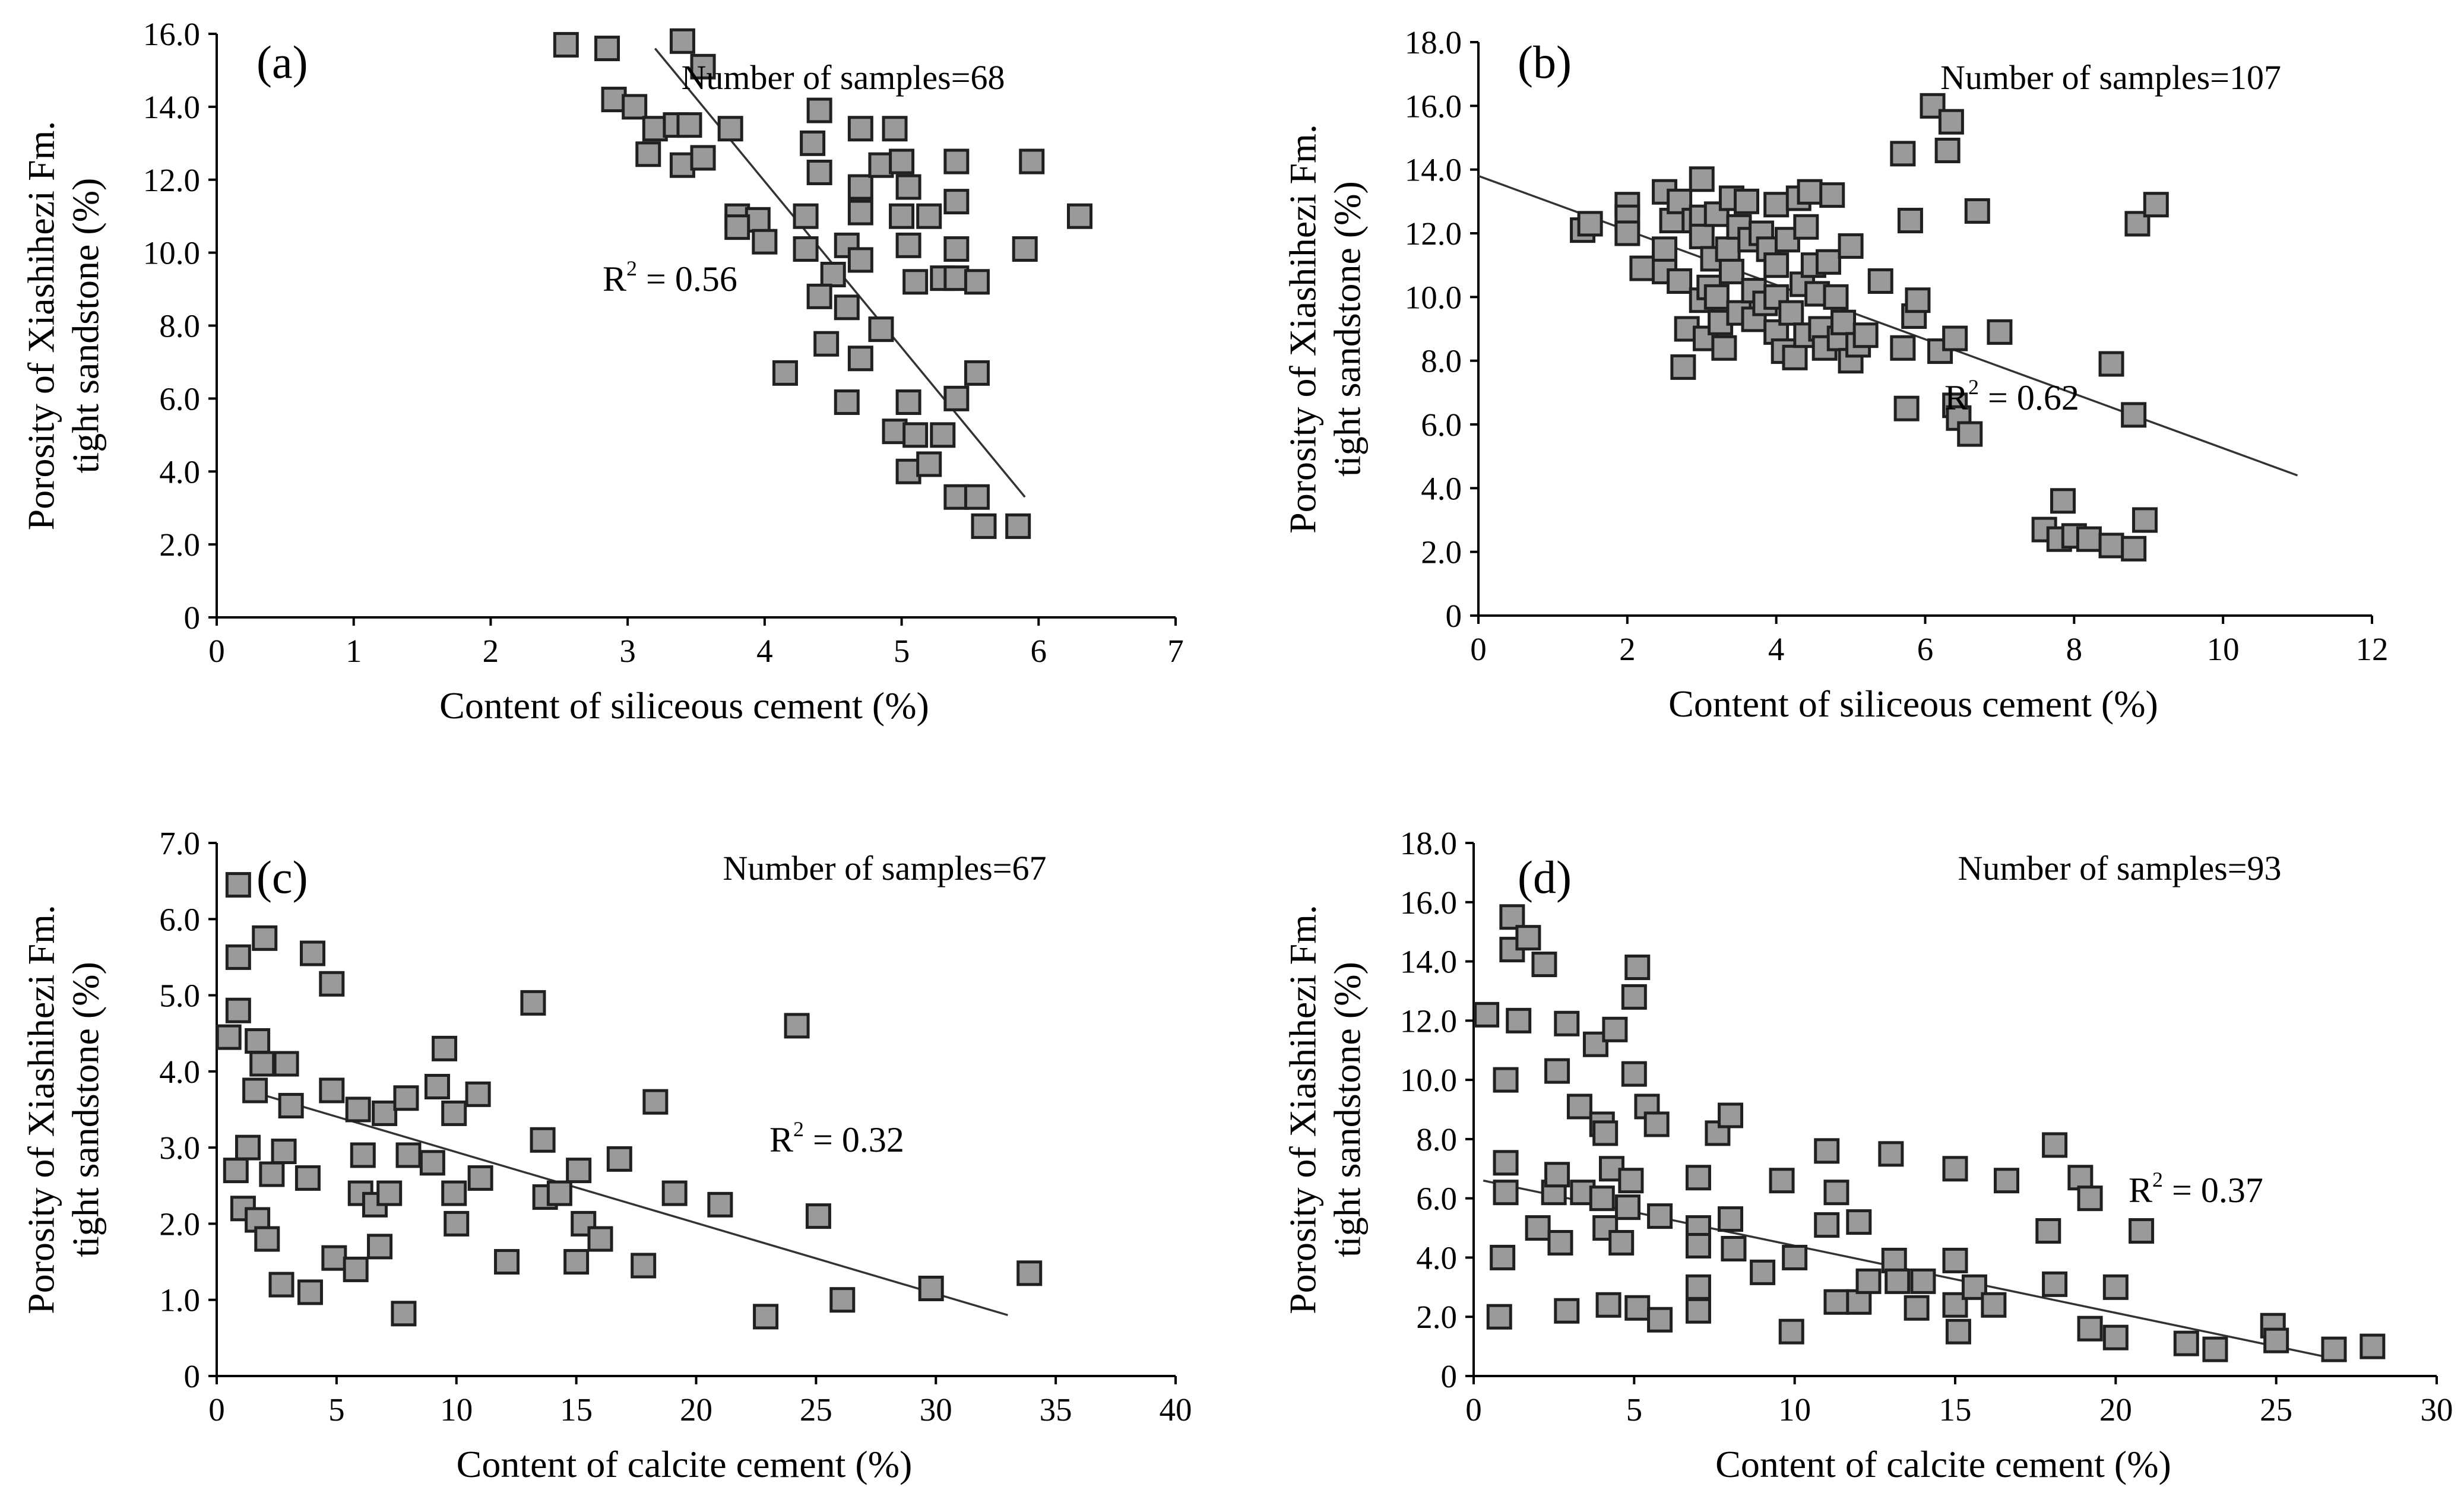 The width and height of the screenshot is (2464, 1509). What do you see at coordinates (1056, 1409) in the screenshot?
I see `x-tick-label: 35` at bounding box center [1056, 1409].